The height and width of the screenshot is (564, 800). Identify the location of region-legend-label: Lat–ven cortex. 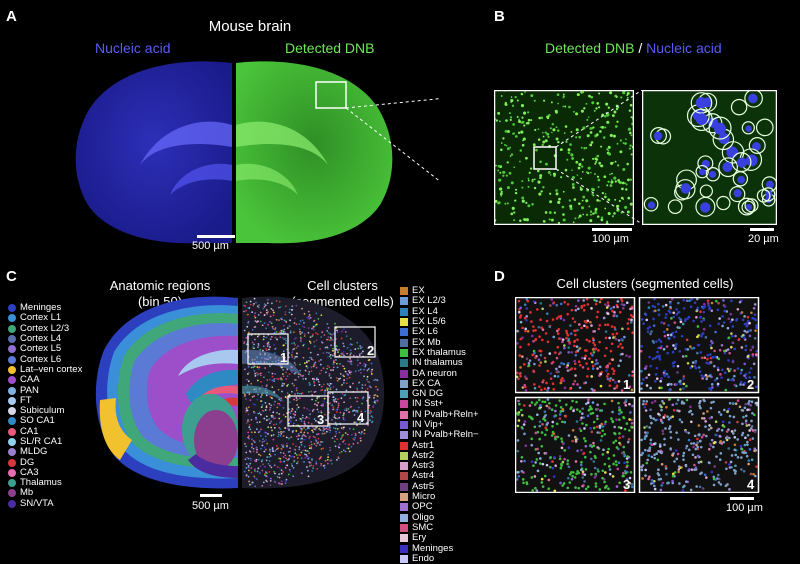
(51, 369).